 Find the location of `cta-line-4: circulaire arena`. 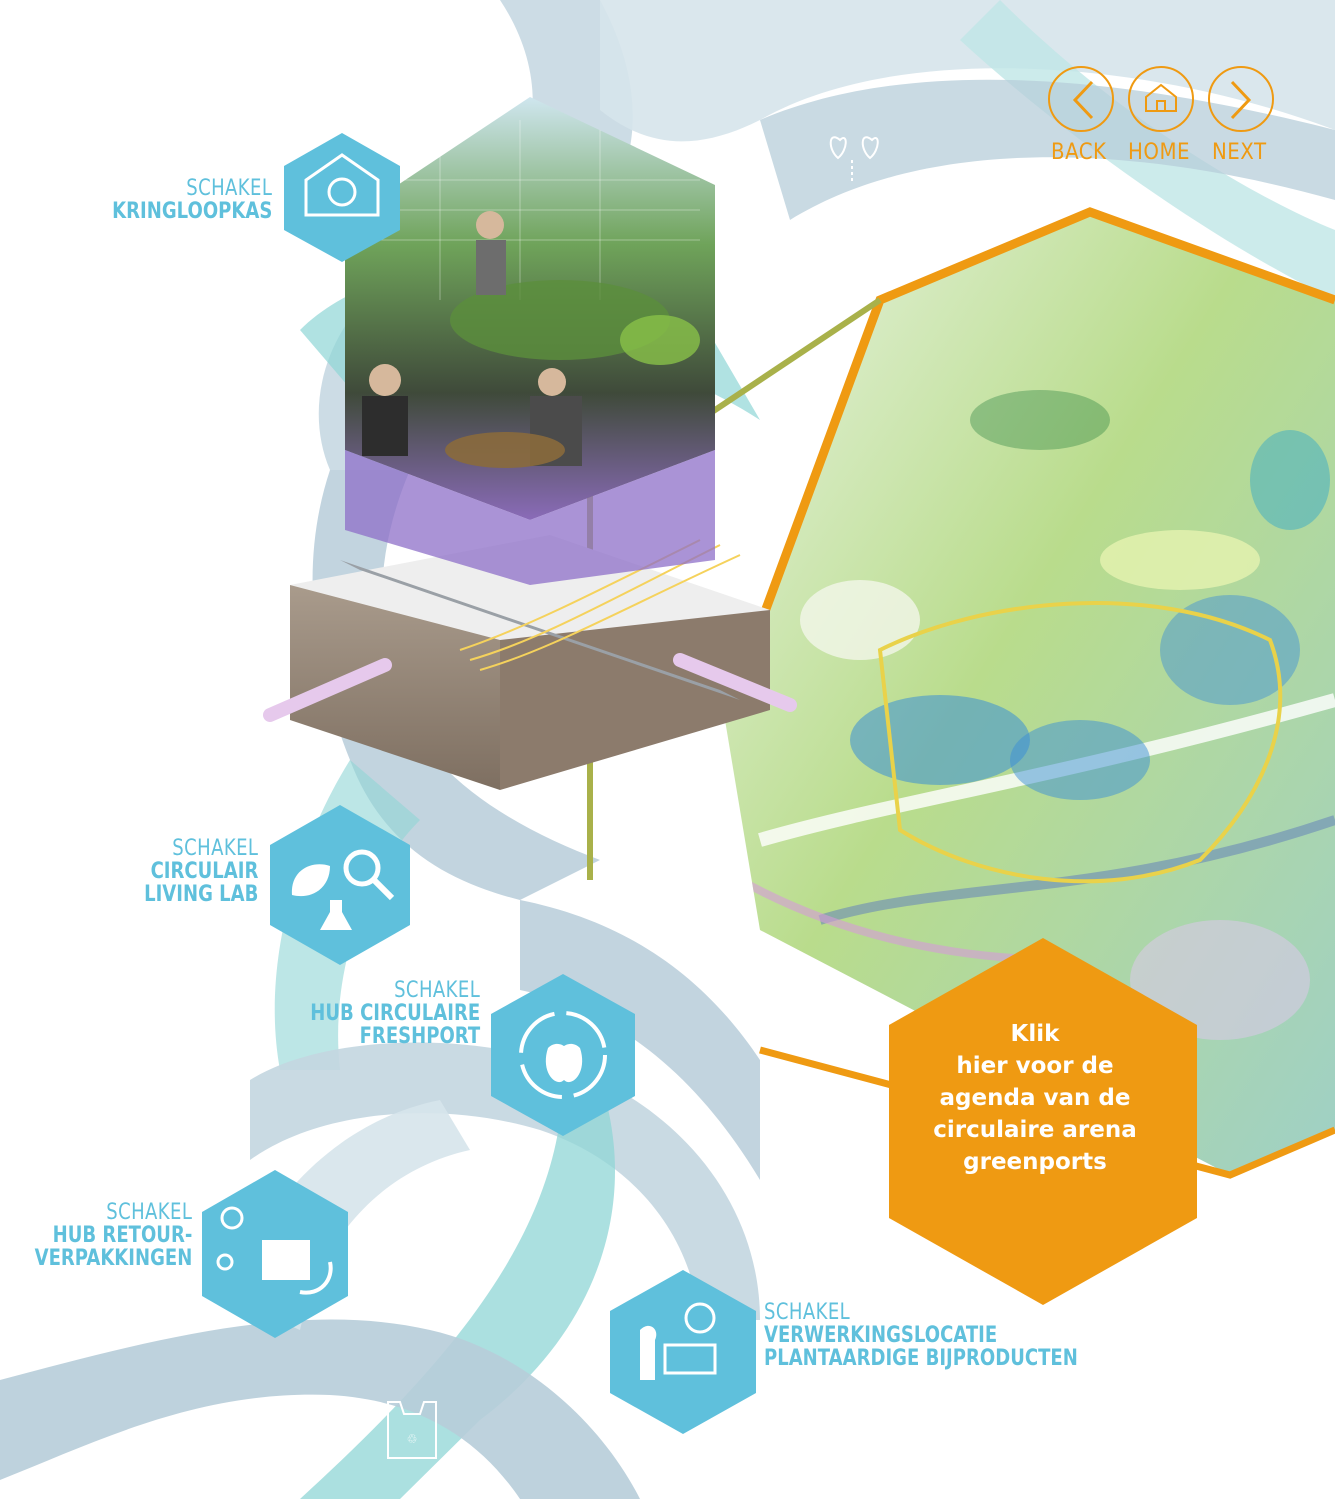

cta-line-4: circulaire arena is located at coordinates (1035, 1130).